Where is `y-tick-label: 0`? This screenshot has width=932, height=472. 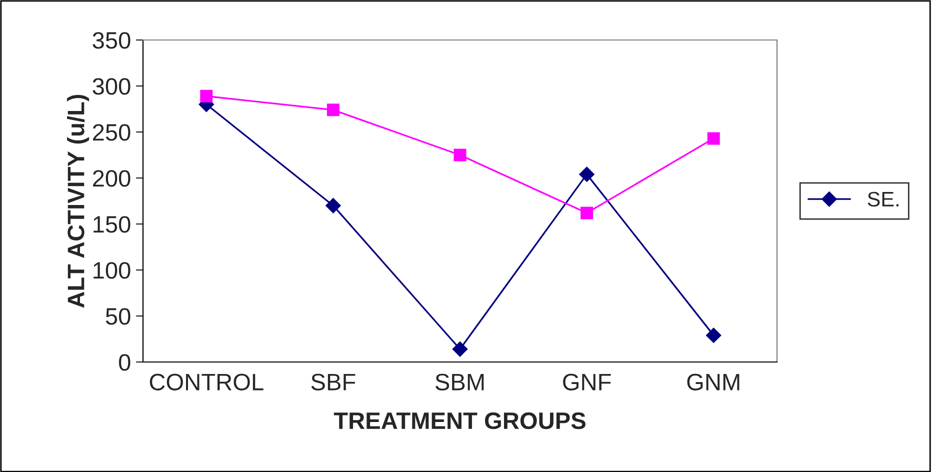
y-tick-label: 0 is located at coordinates (124, 362).